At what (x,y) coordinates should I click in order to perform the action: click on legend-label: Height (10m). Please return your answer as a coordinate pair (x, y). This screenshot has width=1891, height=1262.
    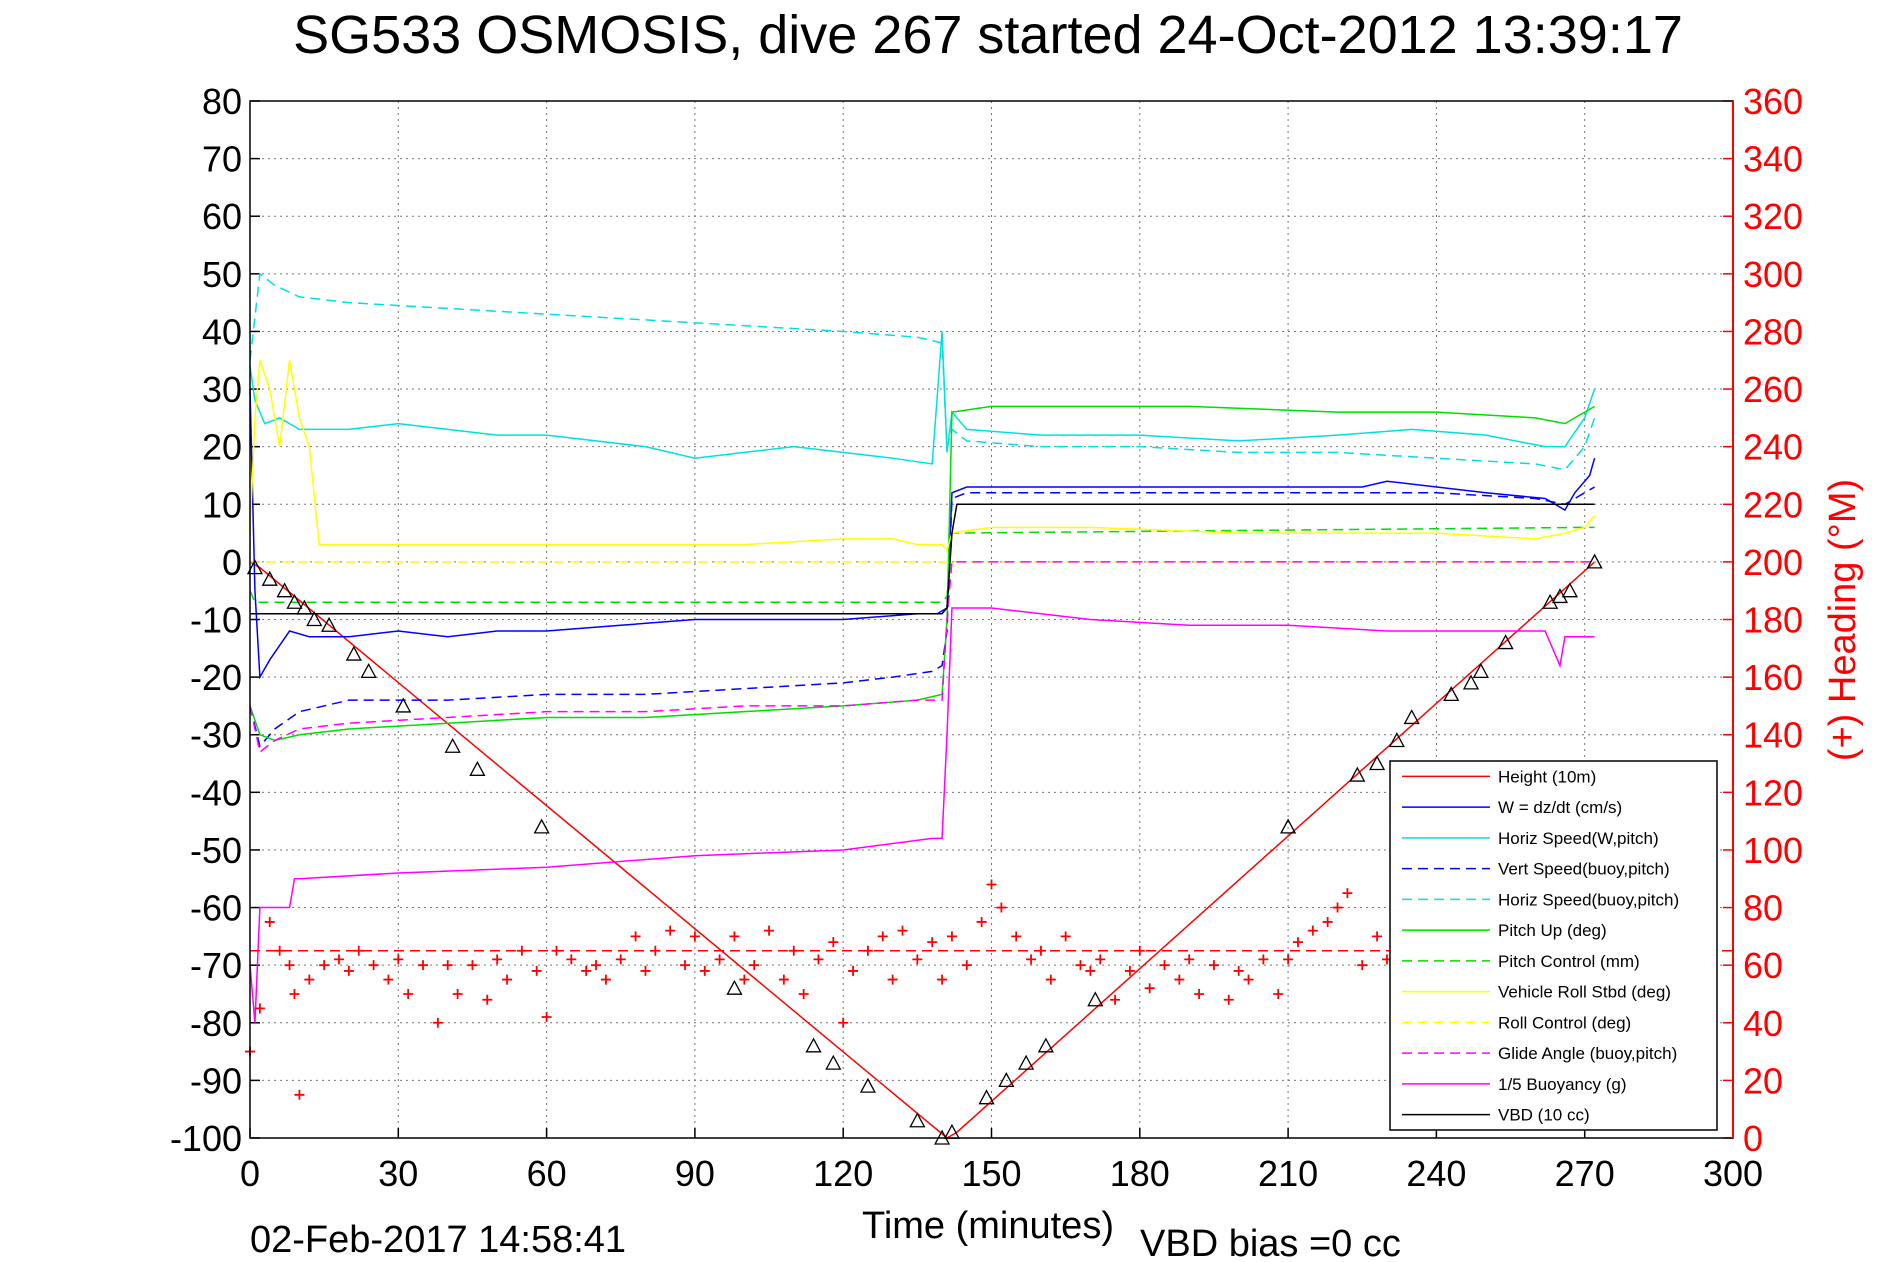
    Looking at the image, I should click on (1547, 776).